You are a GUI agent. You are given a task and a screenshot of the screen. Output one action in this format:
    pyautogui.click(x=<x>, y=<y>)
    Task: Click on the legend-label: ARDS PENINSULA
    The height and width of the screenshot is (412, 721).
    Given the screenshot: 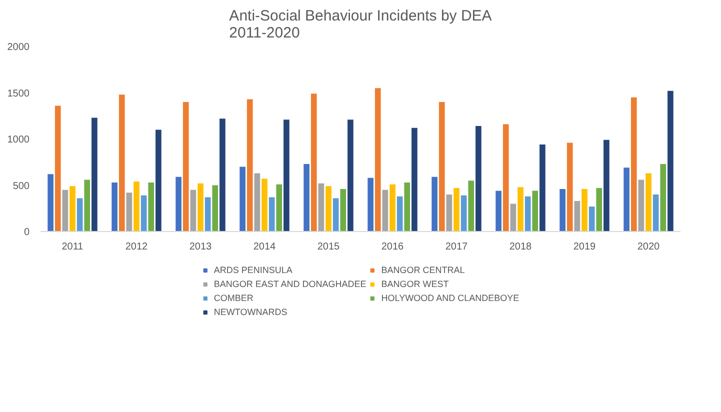 What is the action you would take?
    pyautogui.click(x=253, y=270)
    